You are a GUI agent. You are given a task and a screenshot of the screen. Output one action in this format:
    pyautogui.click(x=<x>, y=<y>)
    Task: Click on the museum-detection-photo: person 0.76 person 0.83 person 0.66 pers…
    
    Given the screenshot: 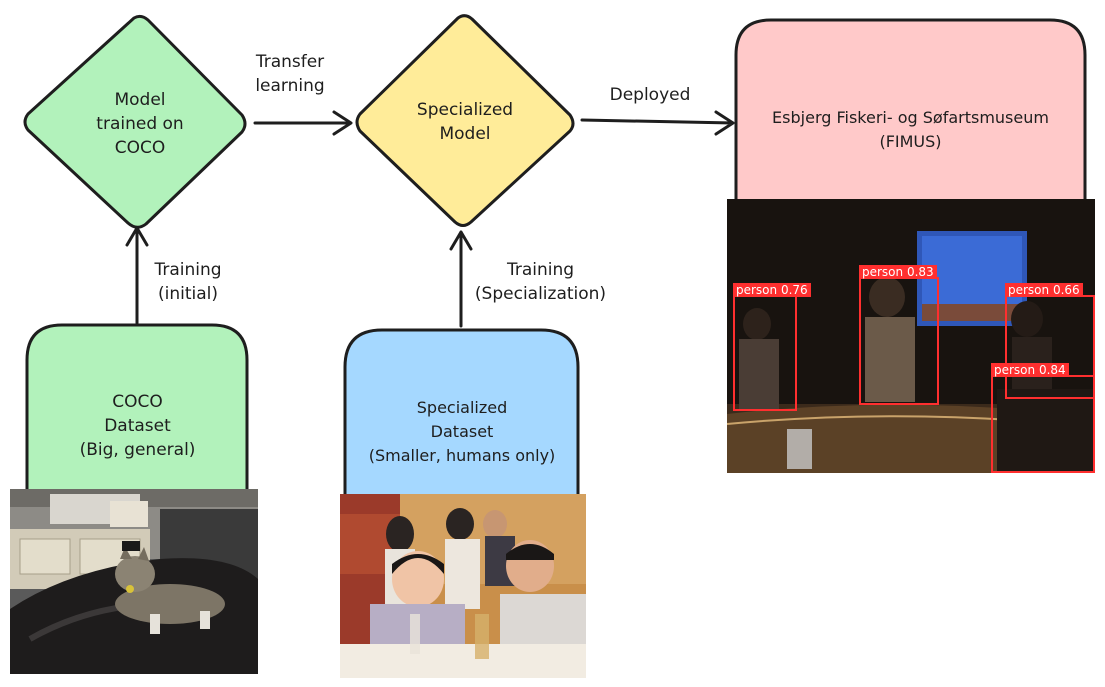 What is the action you would take?
    pyautogui.click(x=911, y=336)
    